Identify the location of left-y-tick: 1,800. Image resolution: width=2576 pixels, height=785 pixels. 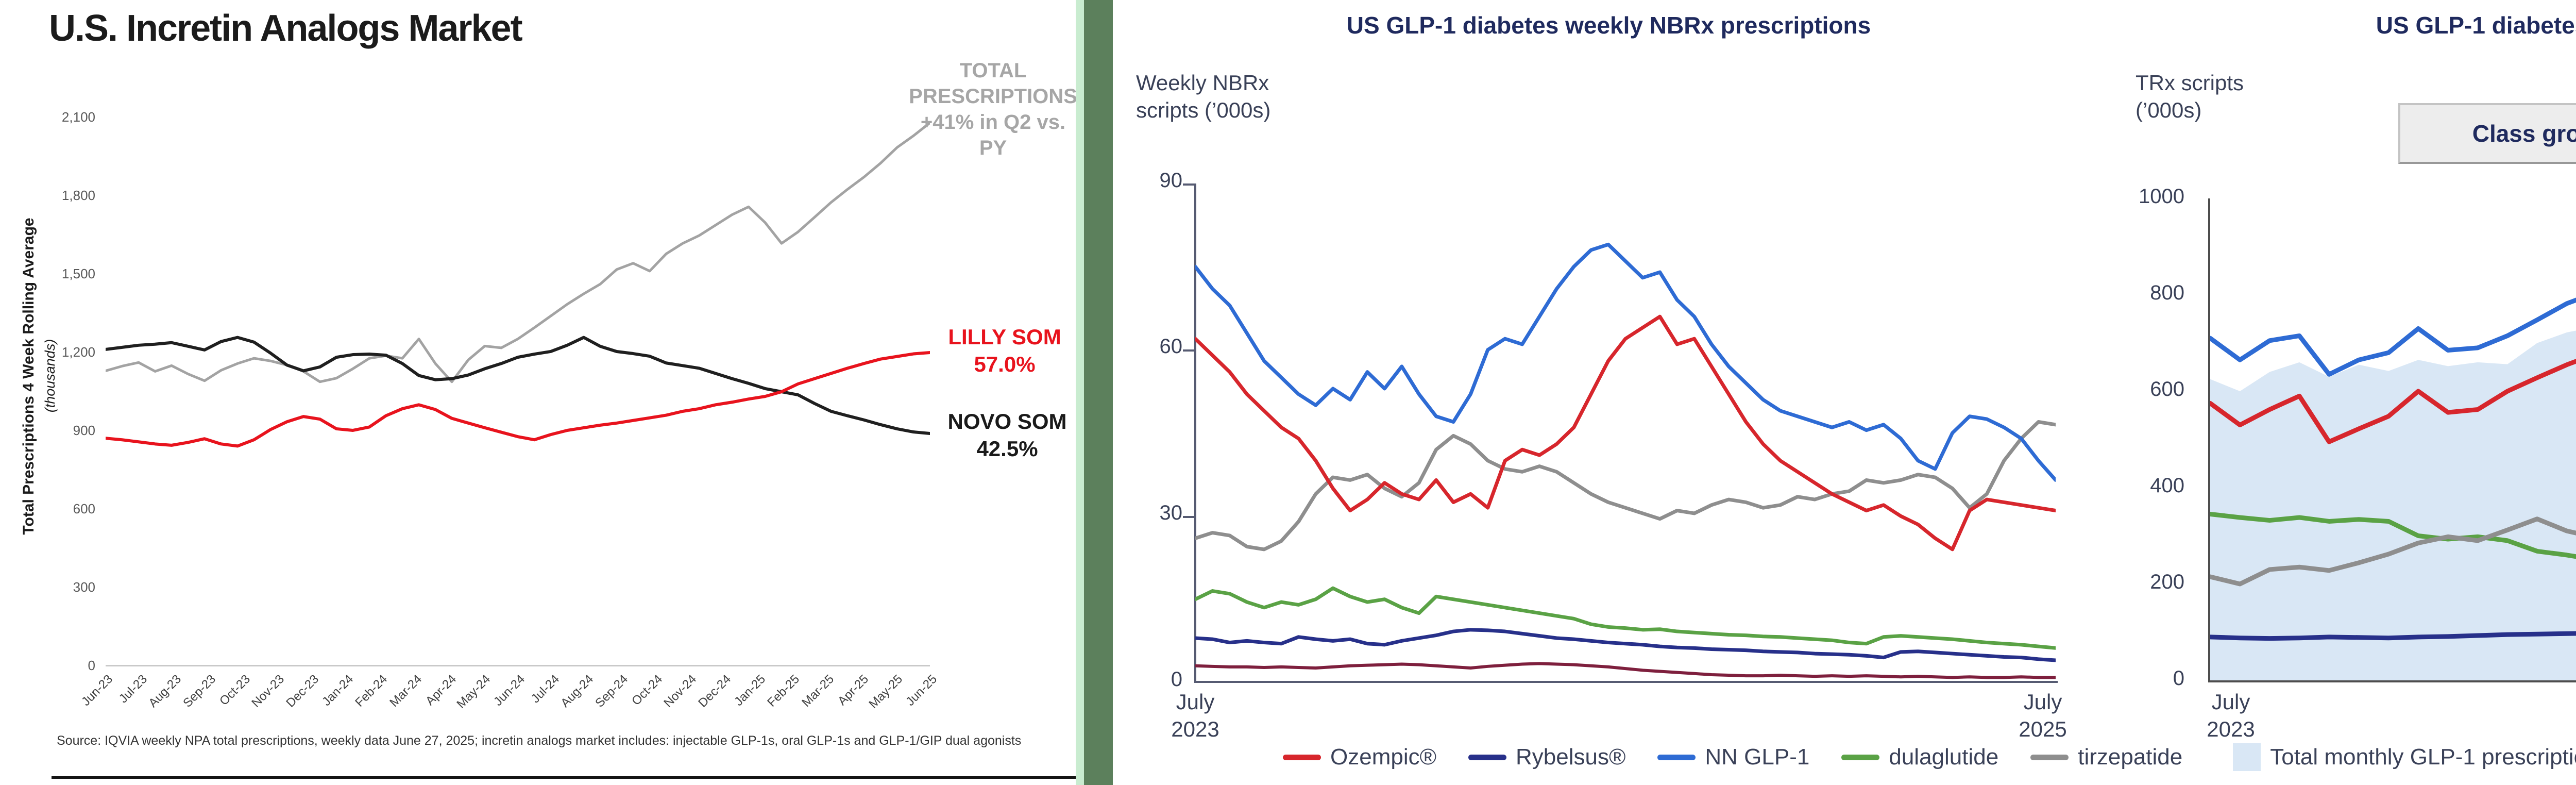
(78, 196).